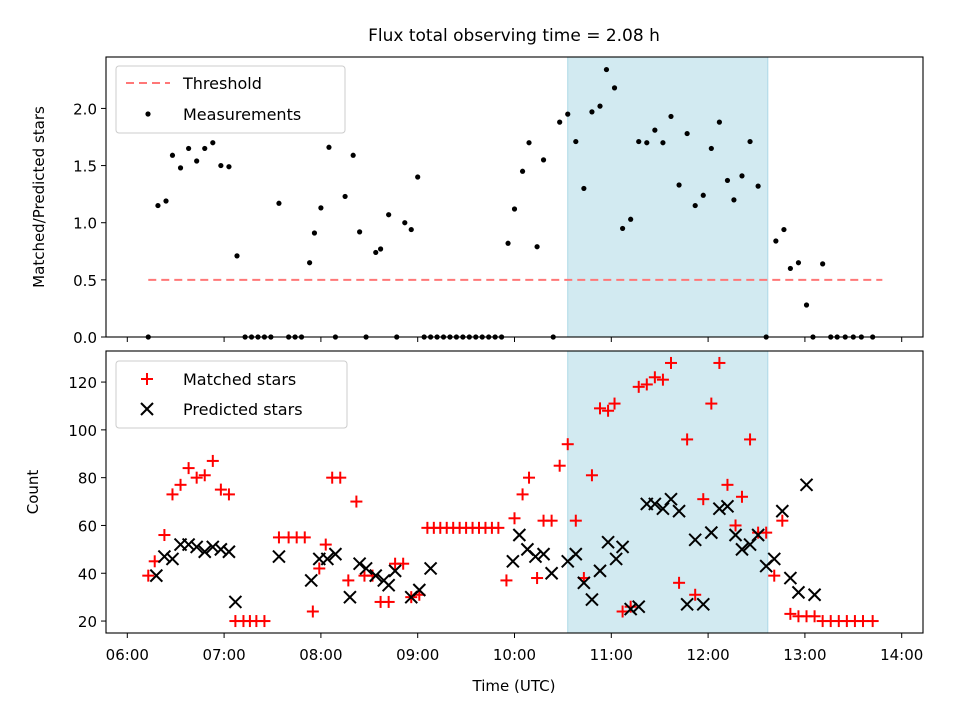 This screenshot has height=720, width=960. Describe the element at coordinates (87, 526) in the screenshot. I see `y-tick-label: 60` at that location.